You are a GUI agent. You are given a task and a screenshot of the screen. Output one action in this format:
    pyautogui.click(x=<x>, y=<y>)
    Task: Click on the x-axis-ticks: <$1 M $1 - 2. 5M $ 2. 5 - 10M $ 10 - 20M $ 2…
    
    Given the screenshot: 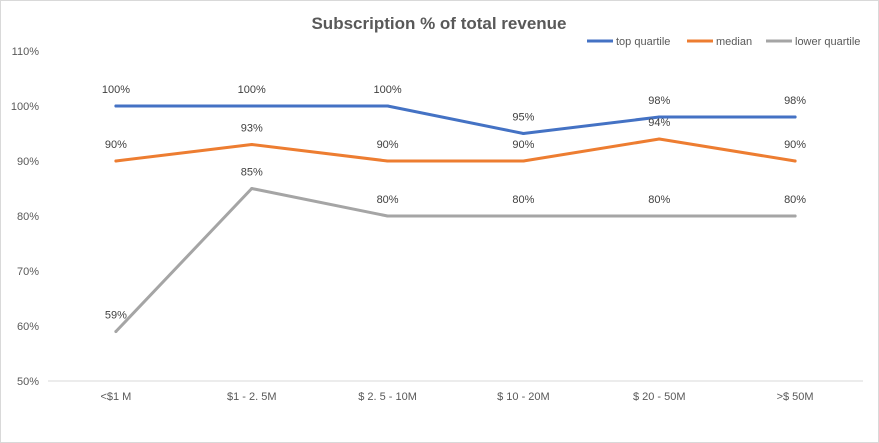 What is the action you would take?
    pyautogui.click(x=456, y=397)
    